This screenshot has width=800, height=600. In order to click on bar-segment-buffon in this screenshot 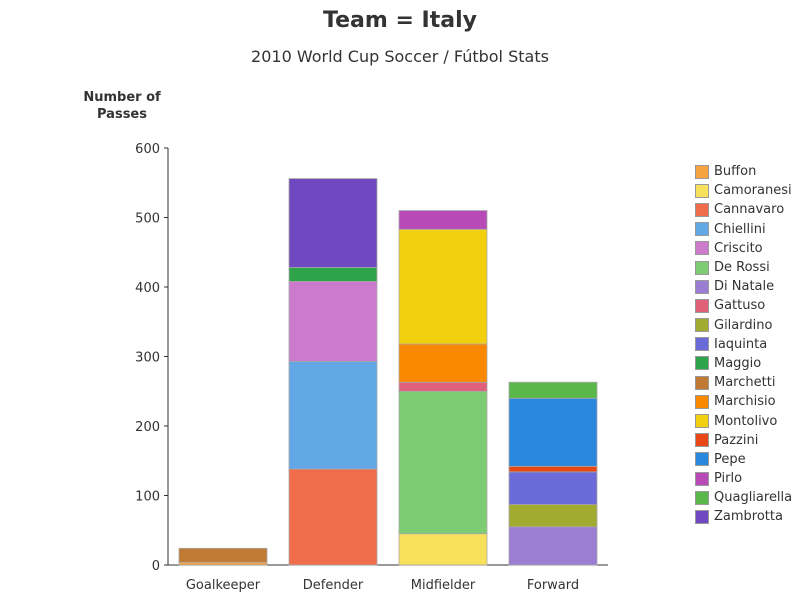, I will do `click(223, 563)`.